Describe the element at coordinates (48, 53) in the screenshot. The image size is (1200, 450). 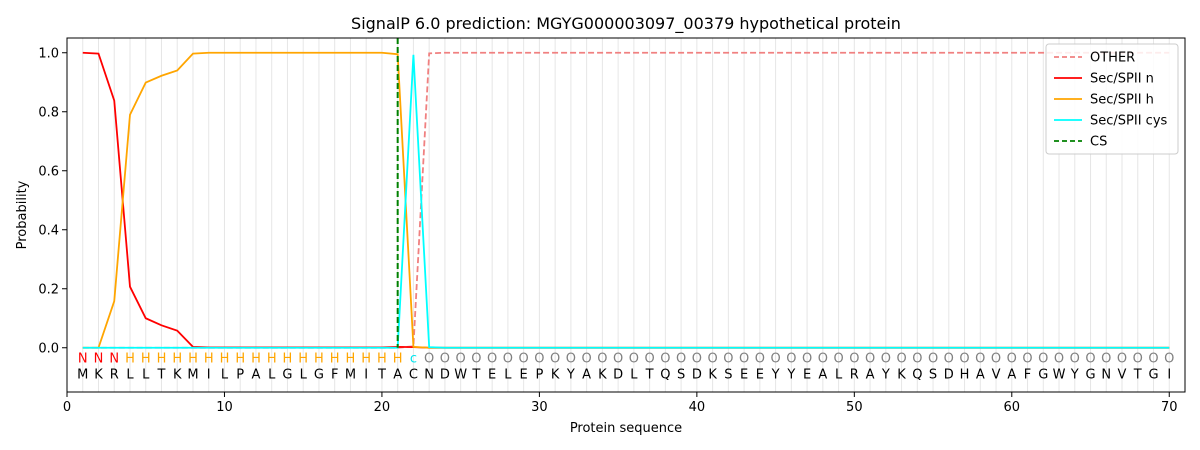
I see `y-tick-label: 1.0` at that location.